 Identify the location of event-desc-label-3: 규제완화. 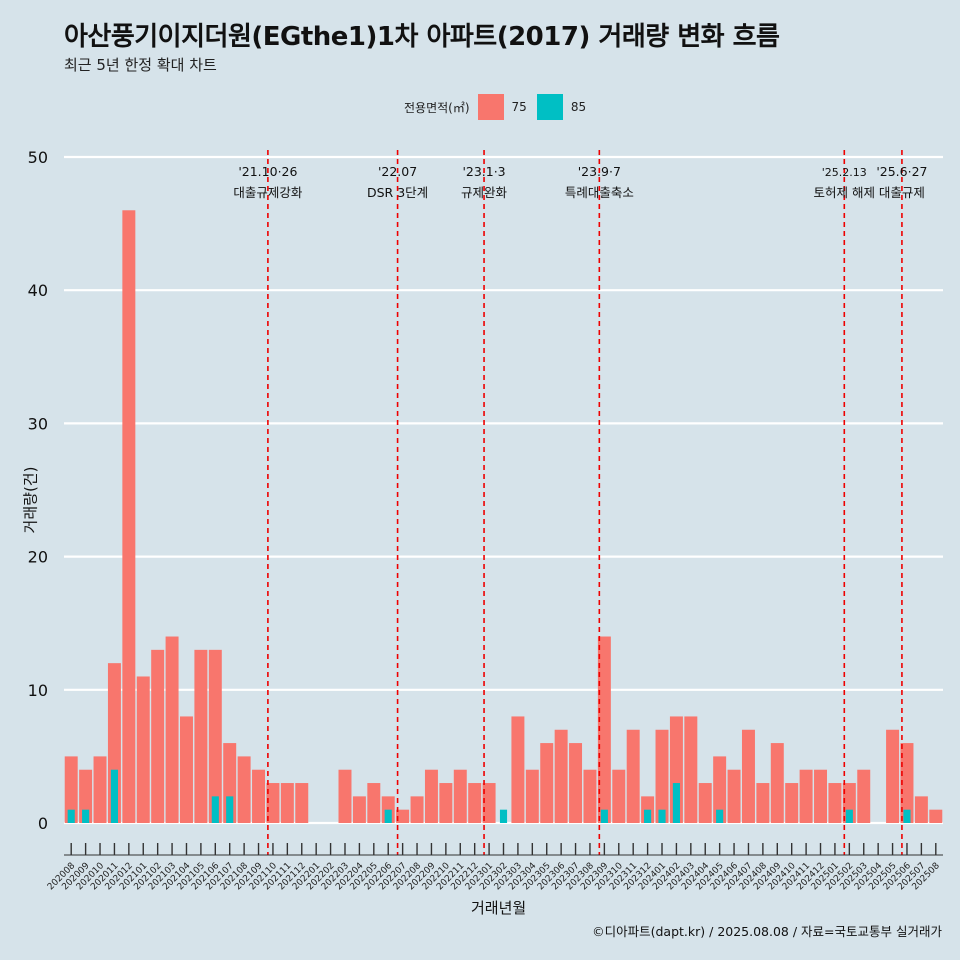
(484, 192).